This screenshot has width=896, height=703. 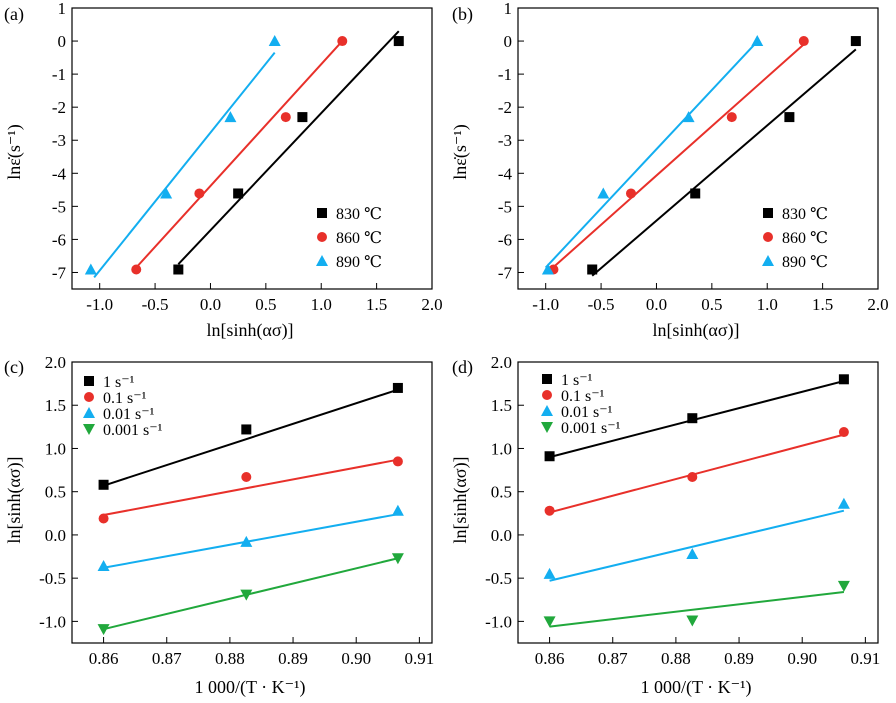 What do you see at coordinates (230, 658) in the screenshot?
I see `x-tick-label: 0.88` at bounding box center [230, 658].